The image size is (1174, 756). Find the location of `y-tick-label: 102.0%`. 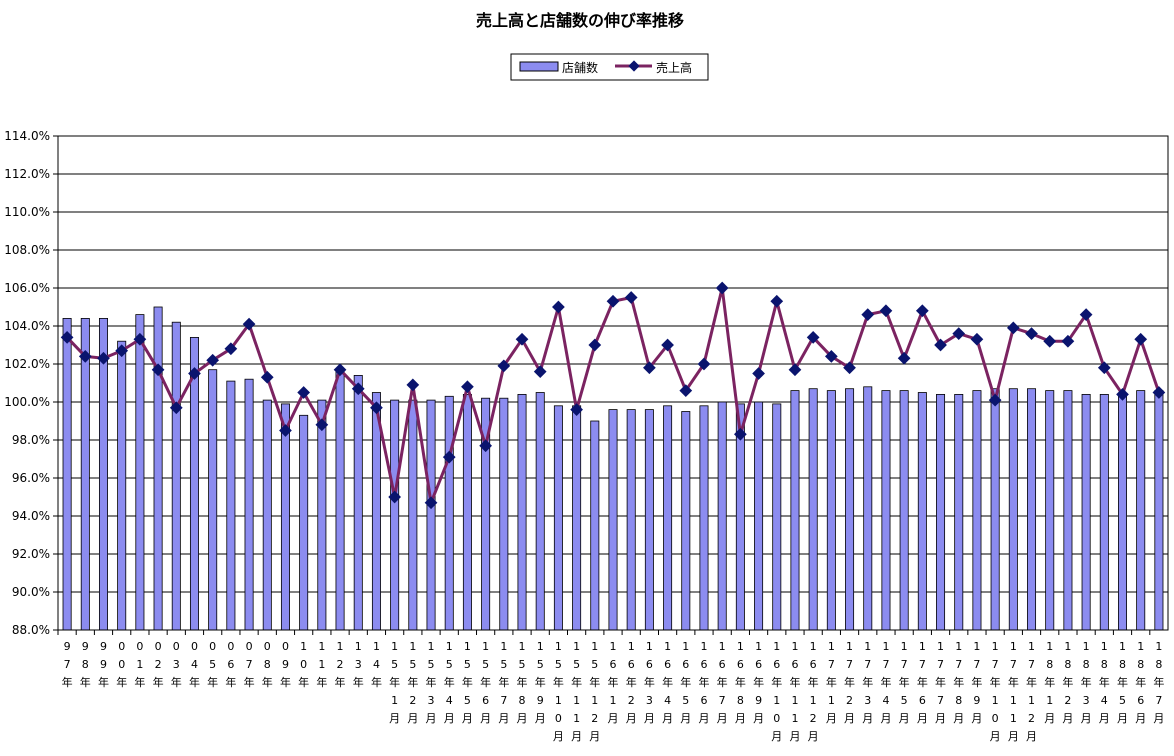

y-tick-label: 102.0% is located at coordinates (27, 364).